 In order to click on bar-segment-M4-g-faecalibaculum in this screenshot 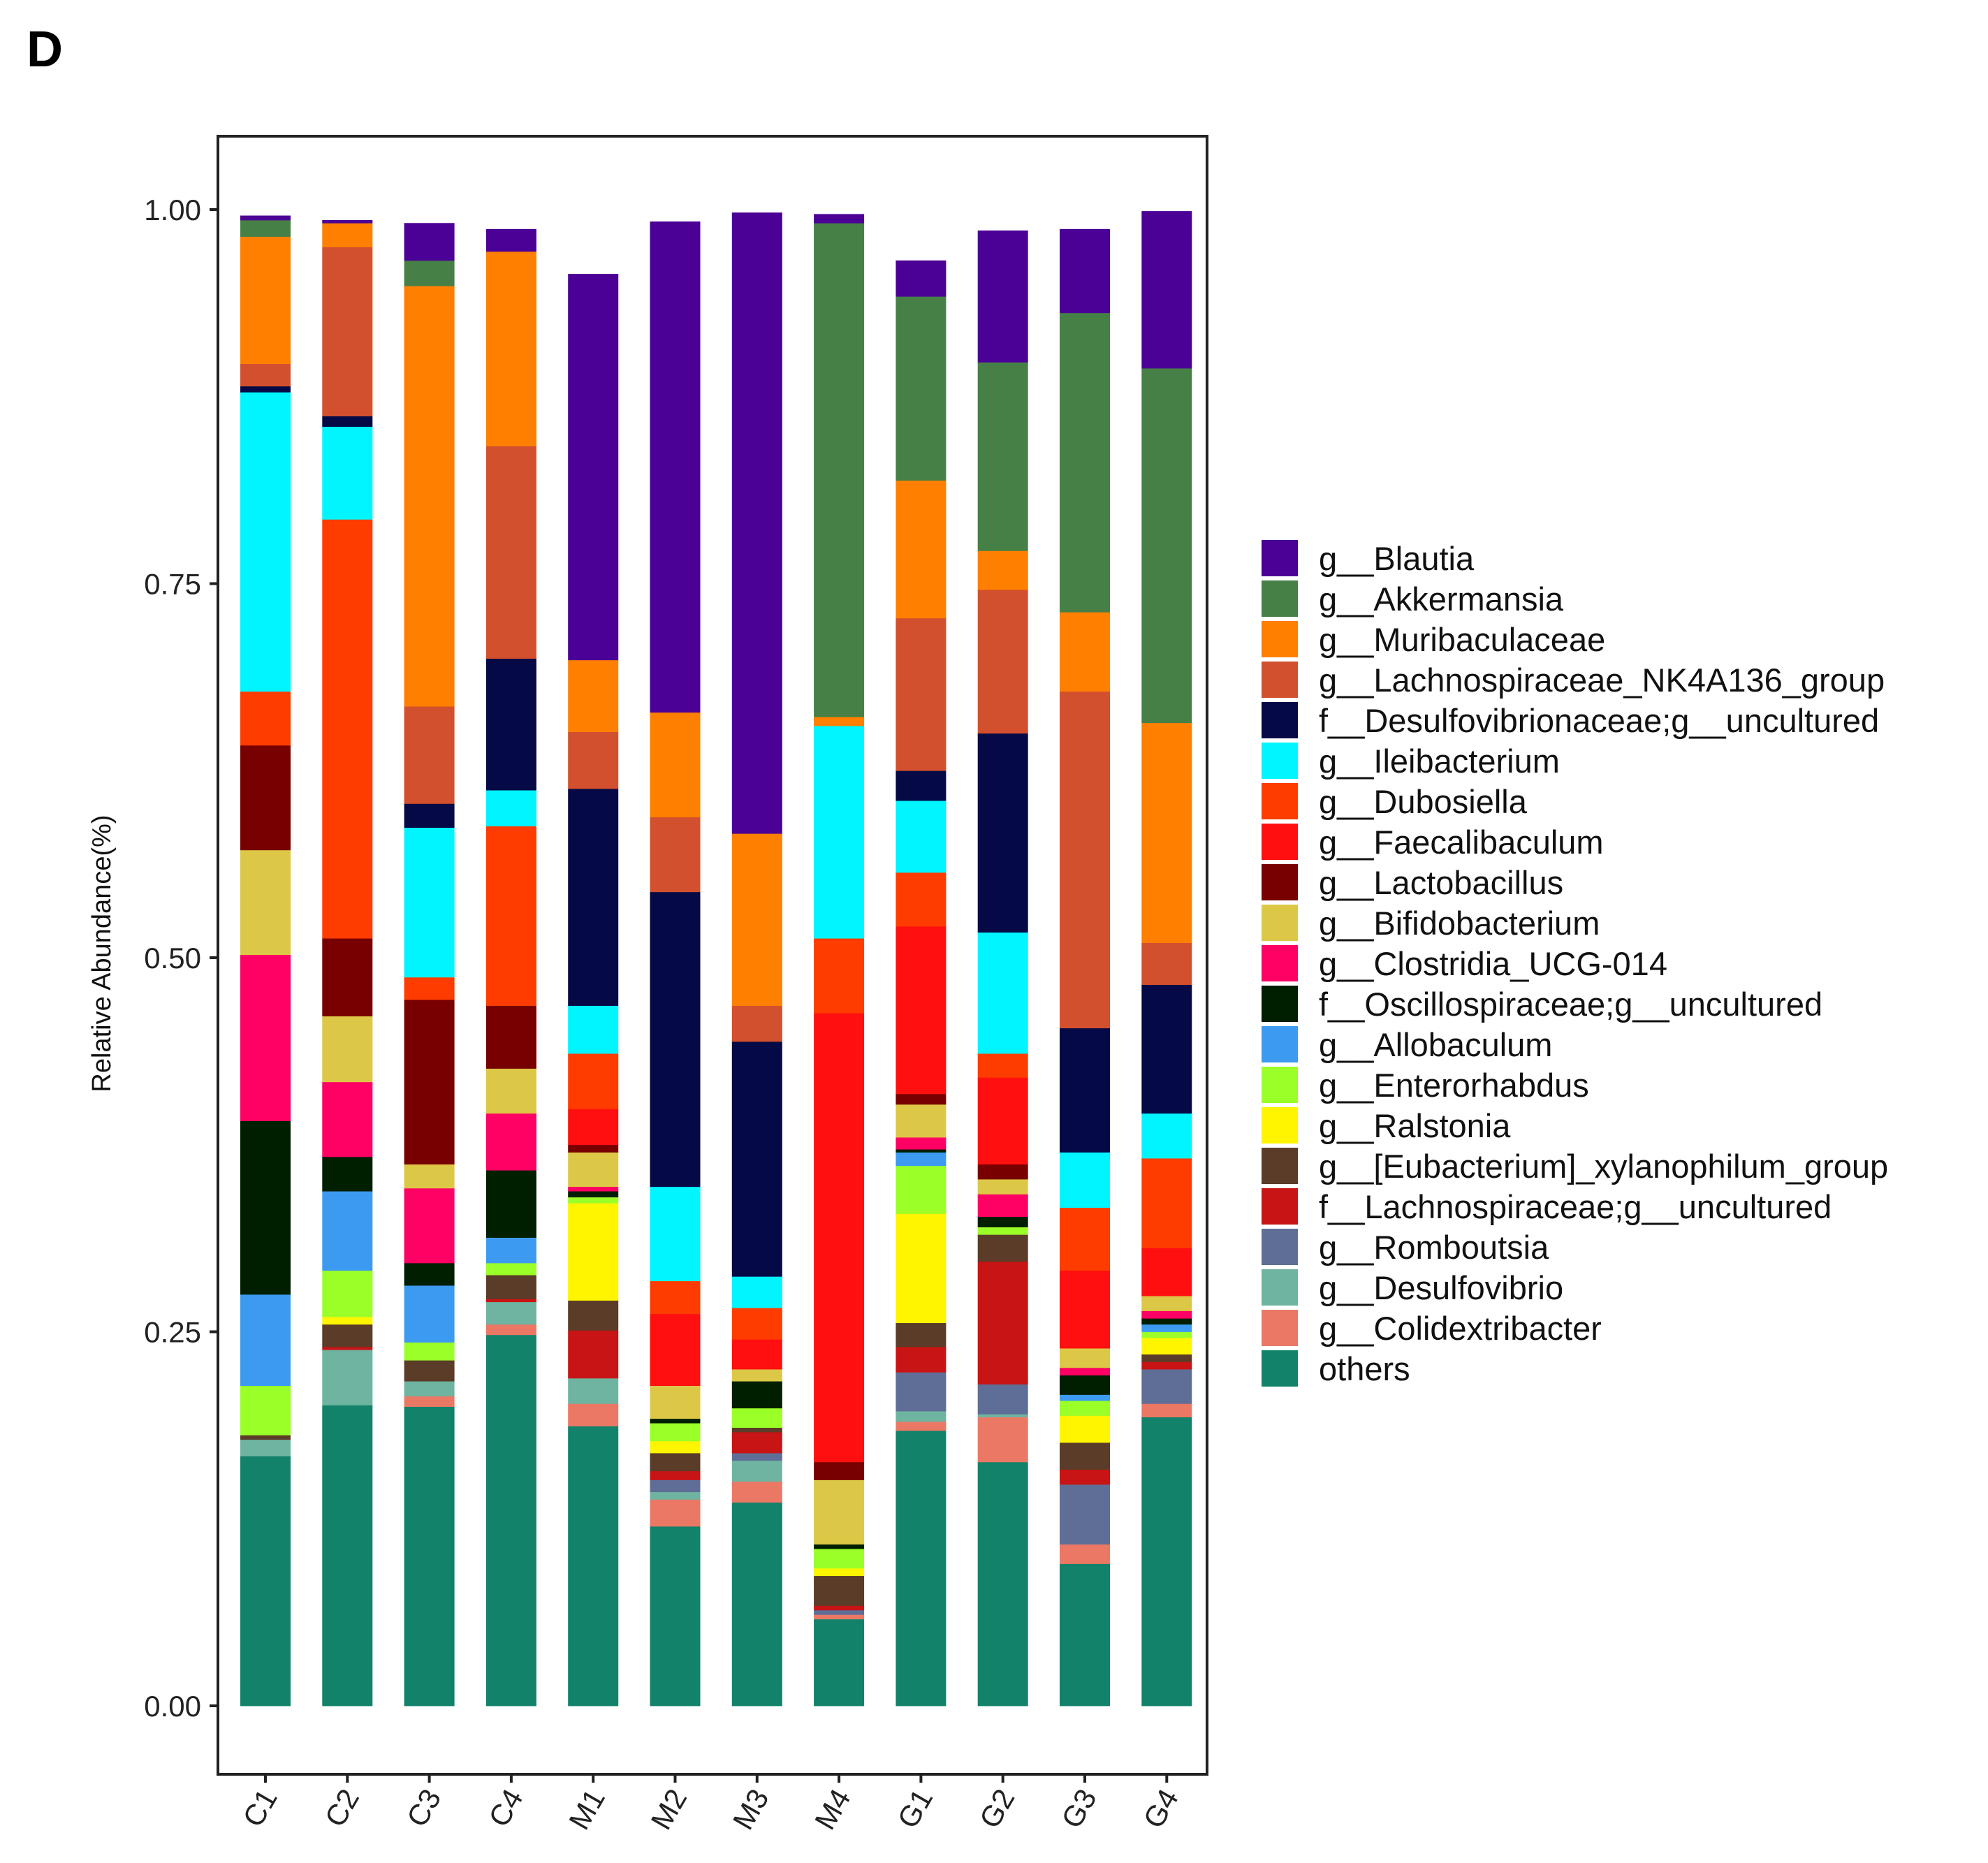, I will do `click(839, 1238)`.